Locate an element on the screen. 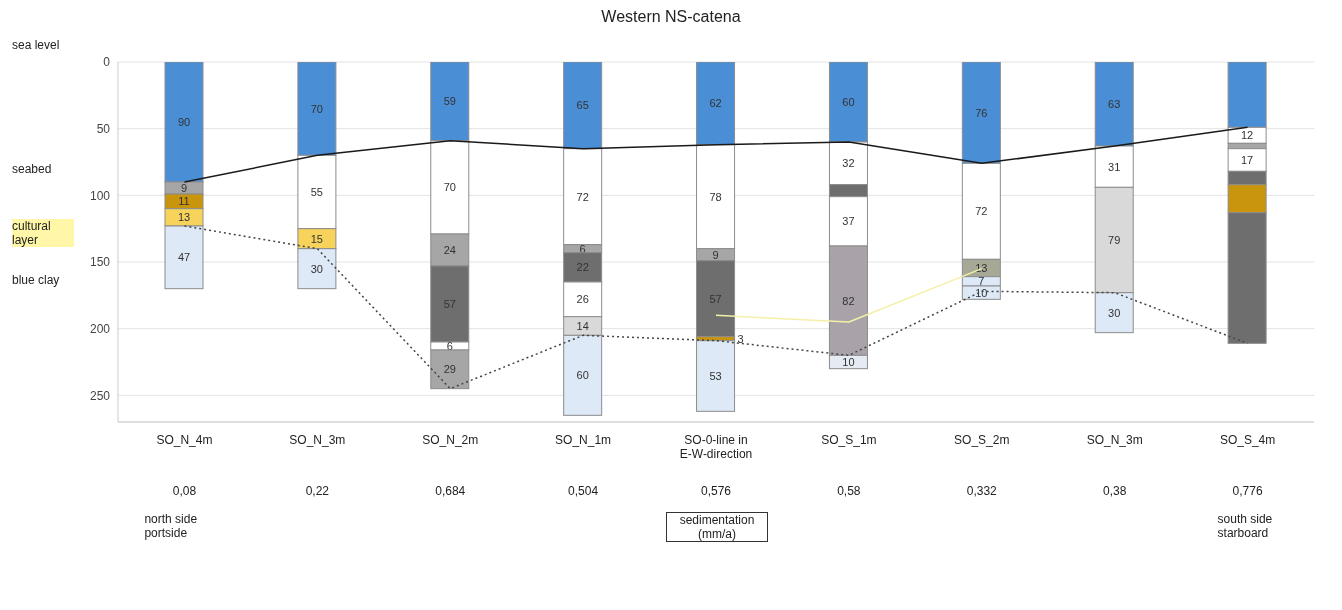  data-label: 29 is located at coordinates (449, 369).